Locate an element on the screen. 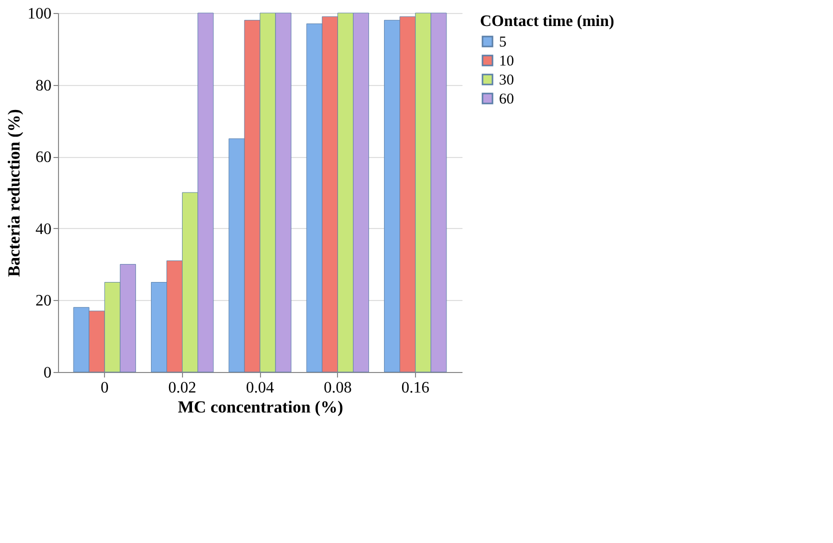 This screenshot has width=833, height=543. y-tick-label: 80 is located at coordinates (44, 85).